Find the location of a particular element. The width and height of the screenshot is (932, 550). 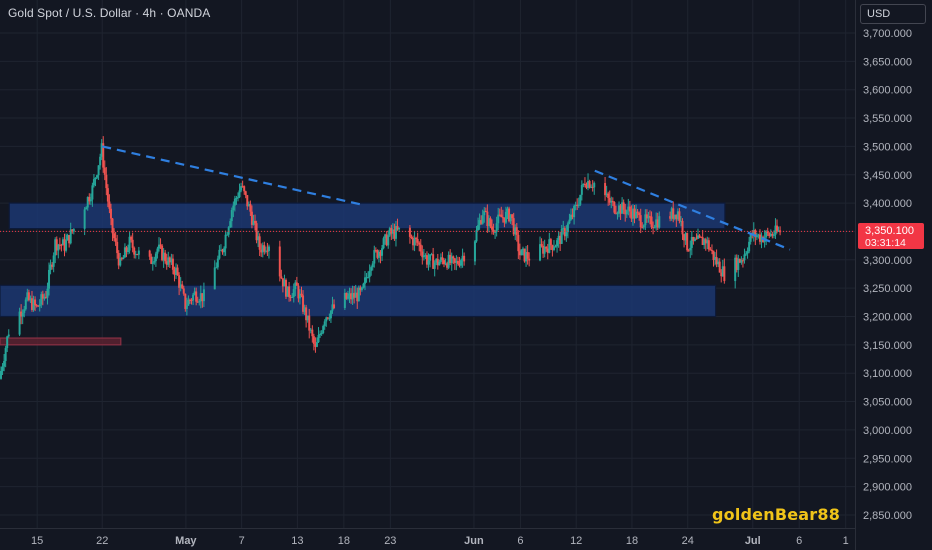

symbol-title: Gold Spot / U.S. Dollar · 4h · OANDA is located at coordinates (109, 13).